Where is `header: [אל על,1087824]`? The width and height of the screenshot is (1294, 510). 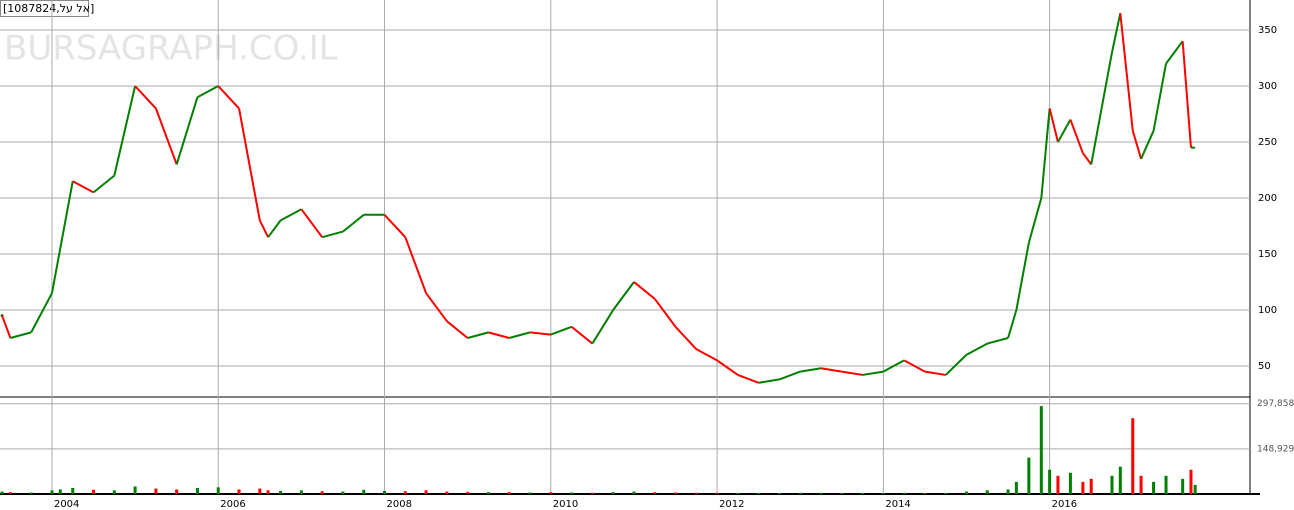
header: [אל על,1087824] is located at coordinates (48, 8).